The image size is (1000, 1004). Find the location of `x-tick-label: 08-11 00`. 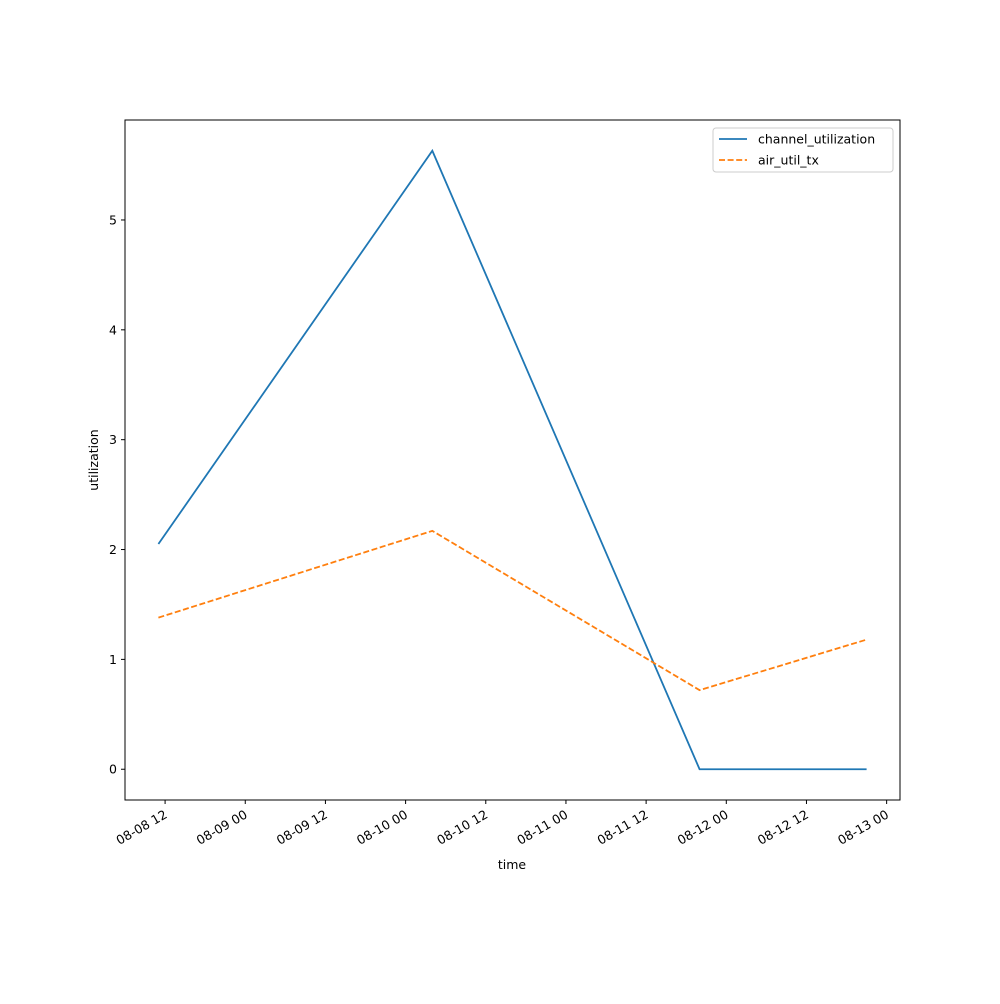

x-tick-label: 08-11 00 is located at coordinates (542, 827).